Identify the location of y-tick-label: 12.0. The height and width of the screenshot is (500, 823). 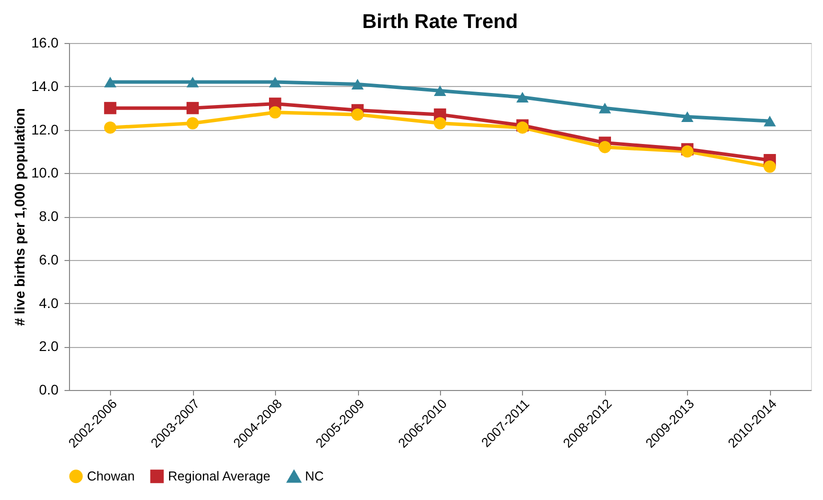
(45, 129).